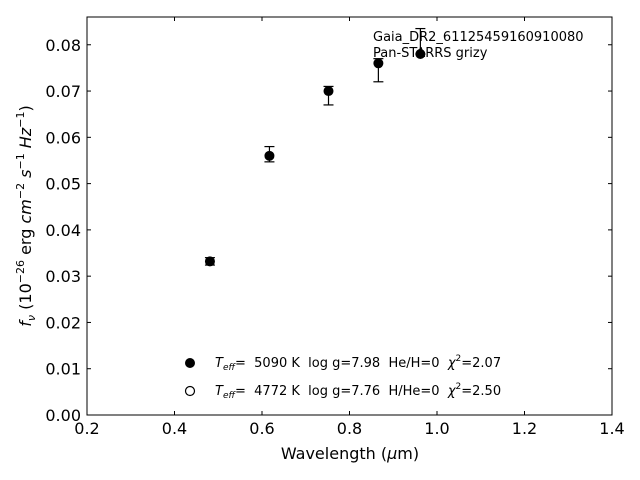 The image size is (640, 480). I want to click on legend-entry-1: Teff= 5090 K log g=7.98 He/H=0 χ2=2.07, so click(358, 363).